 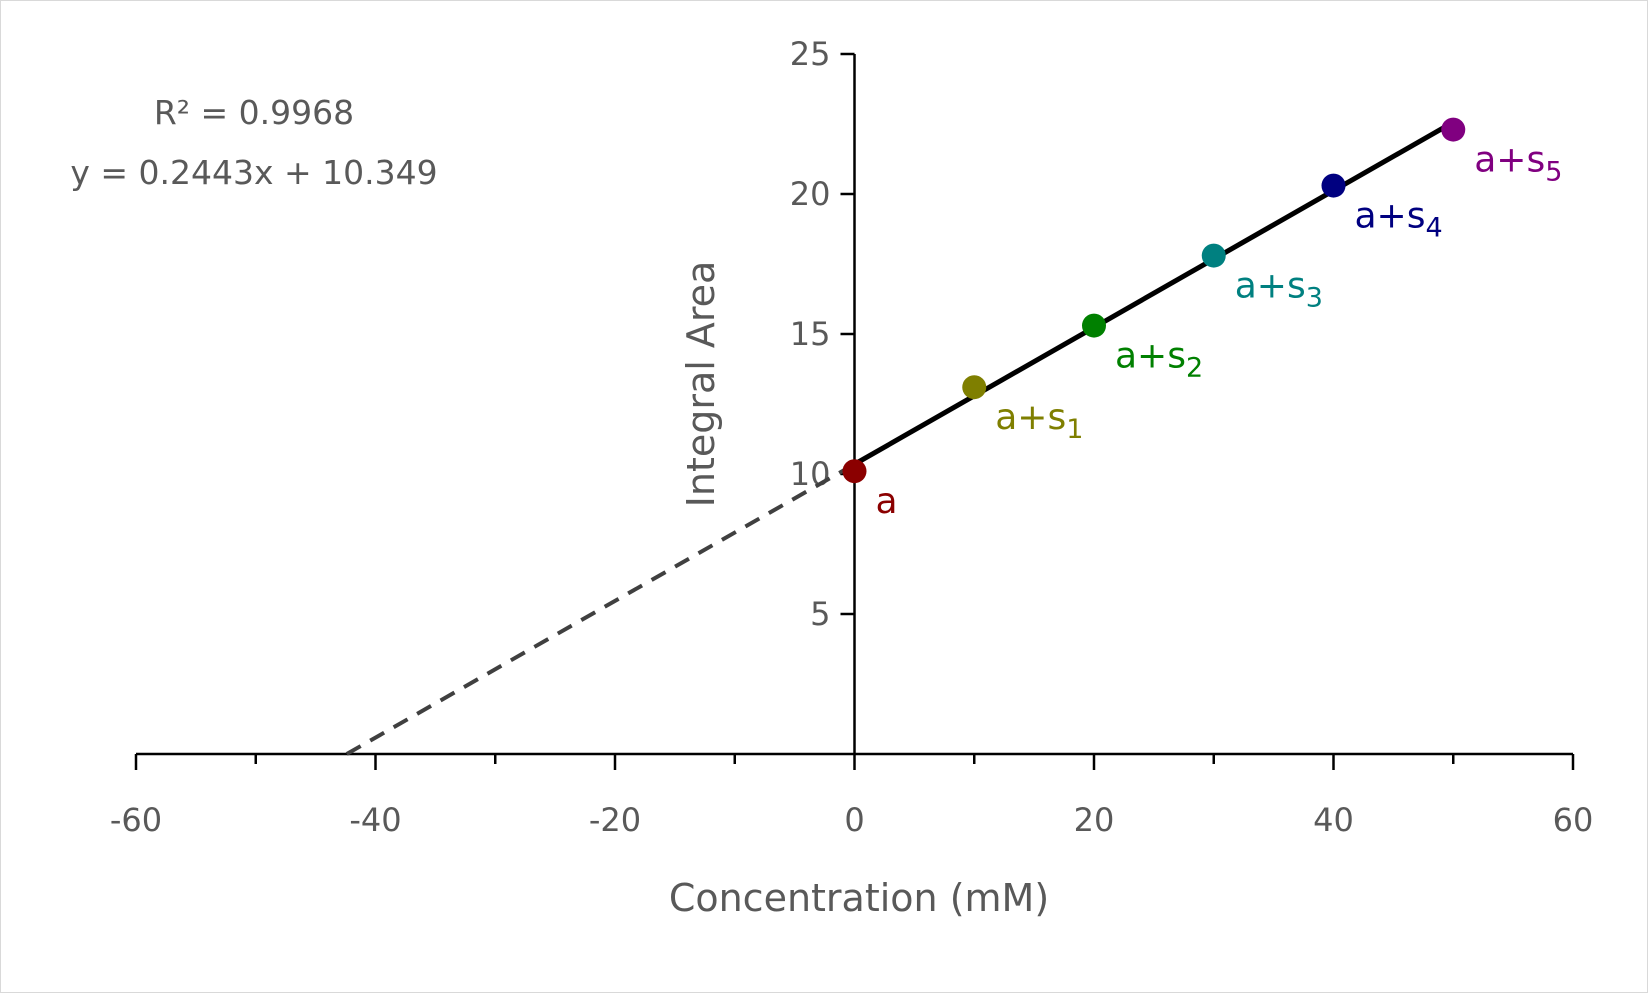 I want to click on x-tick-label: 20, so click(x=1094, y=820).